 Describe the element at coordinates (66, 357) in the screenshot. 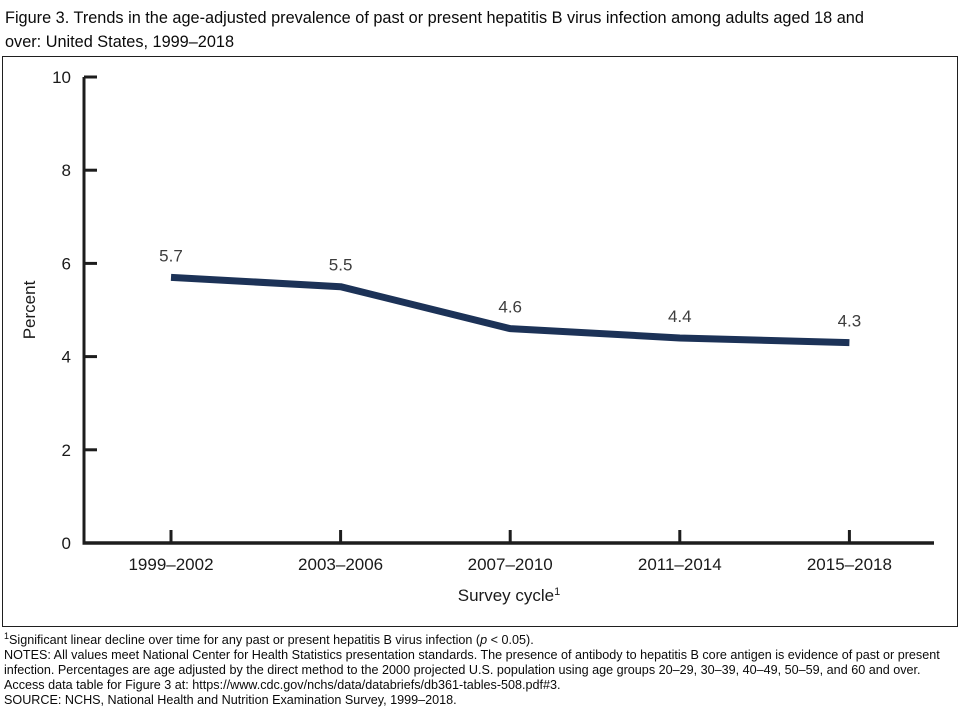

I see `y-tick-label: 4` at that location.